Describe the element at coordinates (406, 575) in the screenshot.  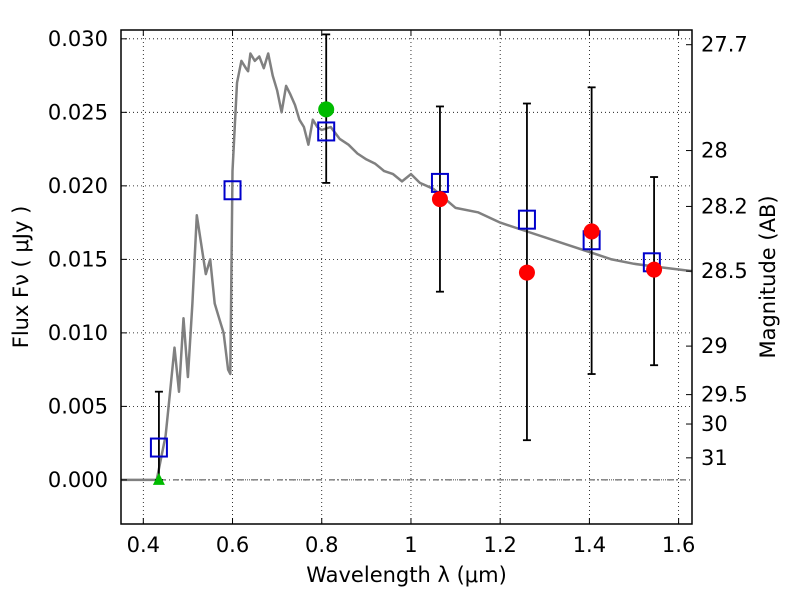
I see `x-axis-label: Wavelength λ (μm)` at that location.